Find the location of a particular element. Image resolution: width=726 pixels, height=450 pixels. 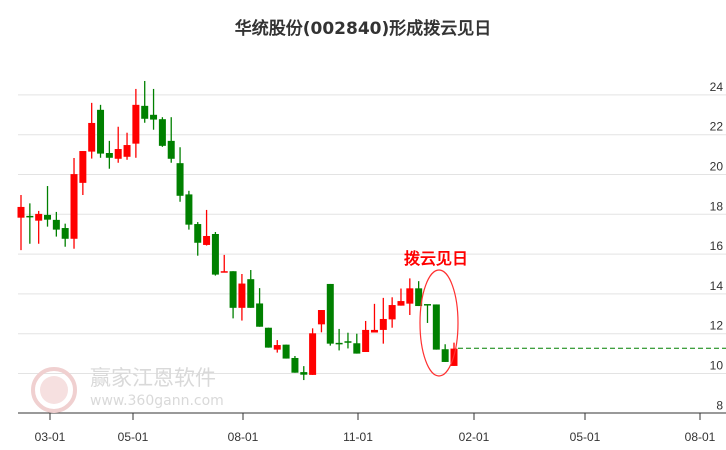

y-tick-label: 16 is located at coordinates (717, 246).